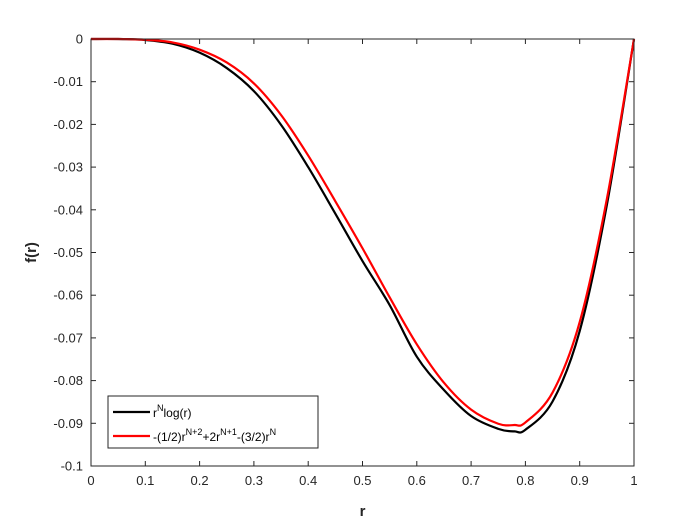 Image resolution: width=700 pixels, height=525 pixels. Describe the element at coordinates (68, 423) in the screenshot. I see `y-tick-label: -0.09` at that location.